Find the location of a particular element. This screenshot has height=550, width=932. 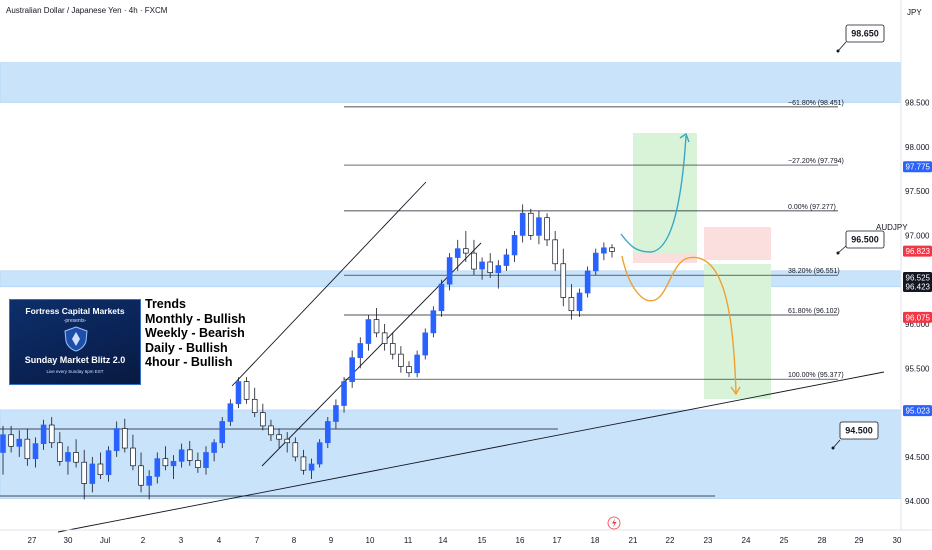

fib-label-0: −61.80% (98.451) is located at coordinates (816, 103).